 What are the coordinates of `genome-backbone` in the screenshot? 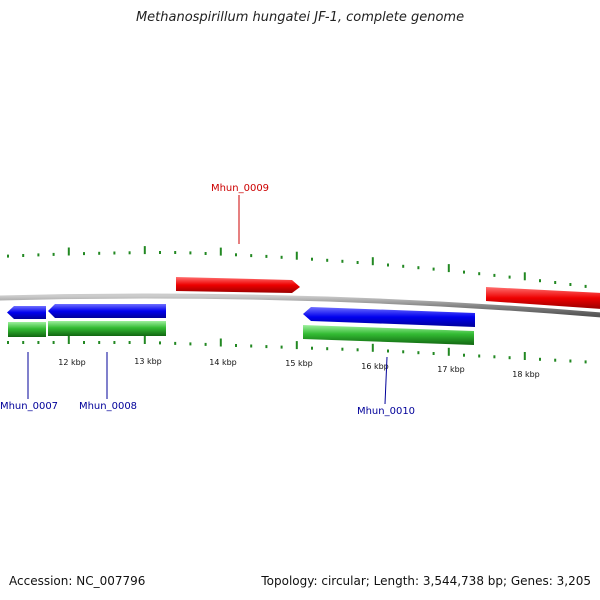 It's located at (300, 305).